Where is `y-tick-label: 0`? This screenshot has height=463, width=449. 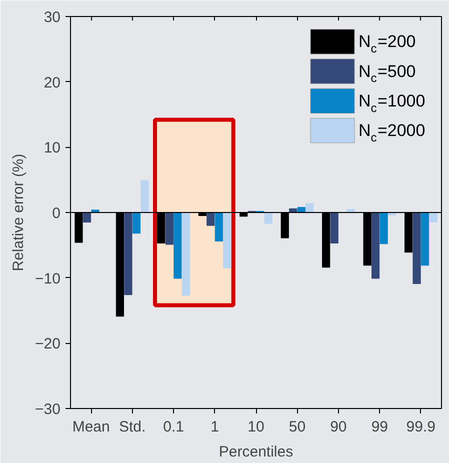 y-tick-label: 0 is located at coordinates (56, 213).